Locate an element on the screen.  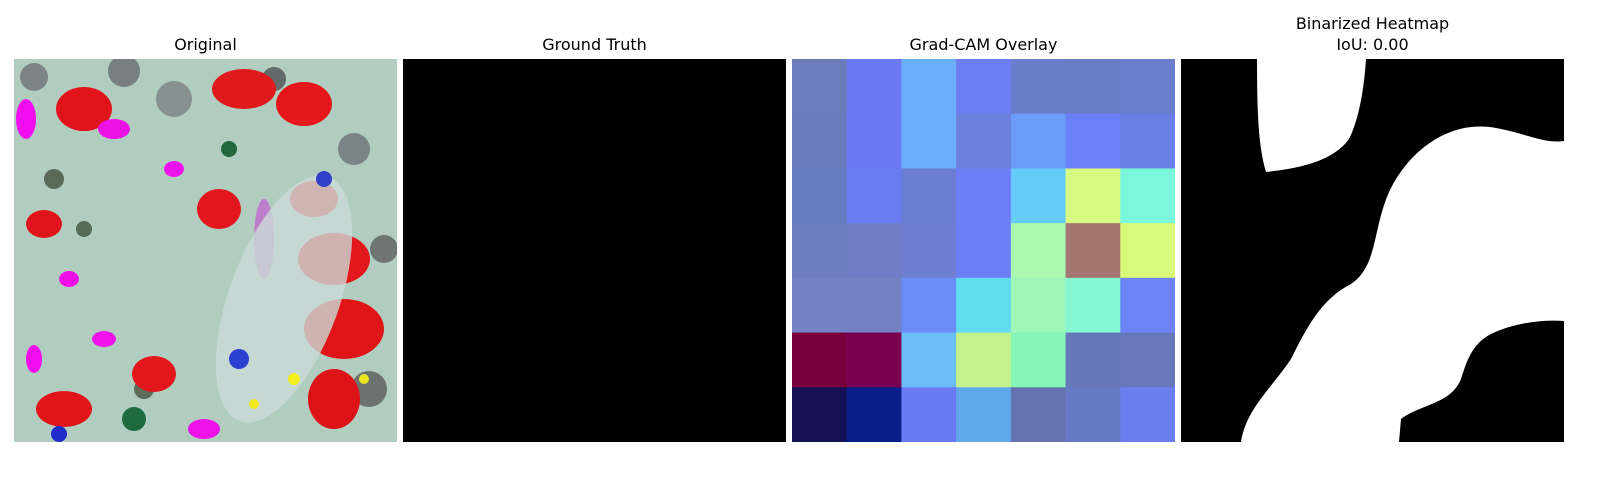
panel-title: Ground Truth is located at coordinates (594, 44).